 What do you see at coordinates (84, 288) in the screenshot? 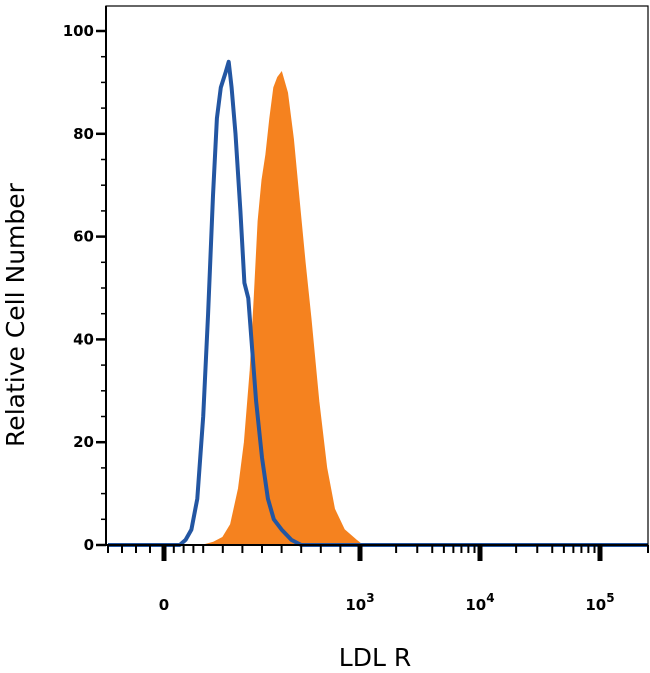
I see `y-axis-ticks: 0 20 40 60 80 100` at bounding box center [84, 288].